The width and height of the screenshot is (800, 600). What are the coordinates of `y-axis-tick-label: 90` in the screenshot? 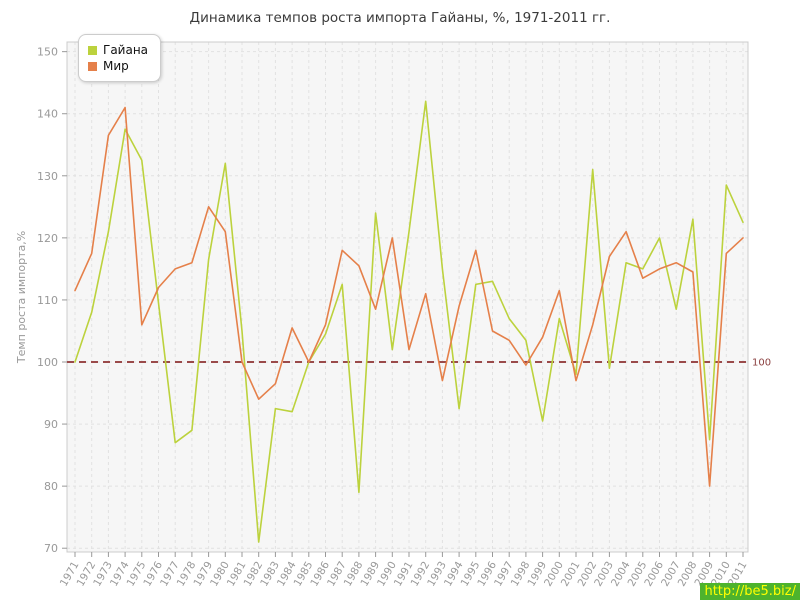 It's located at (51, 424).